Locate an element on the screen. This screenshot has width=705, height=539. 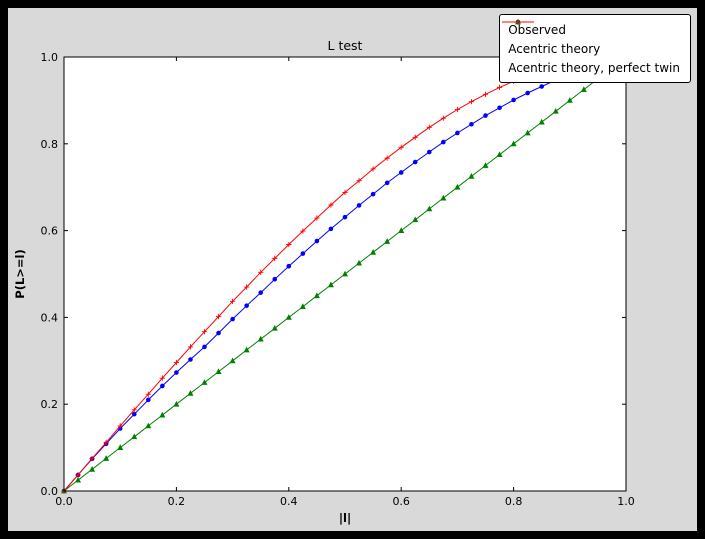
legend-item-acentric-theory-perfect-twin: Acentric theory, perfect twin is located at coordinates (591, 48).